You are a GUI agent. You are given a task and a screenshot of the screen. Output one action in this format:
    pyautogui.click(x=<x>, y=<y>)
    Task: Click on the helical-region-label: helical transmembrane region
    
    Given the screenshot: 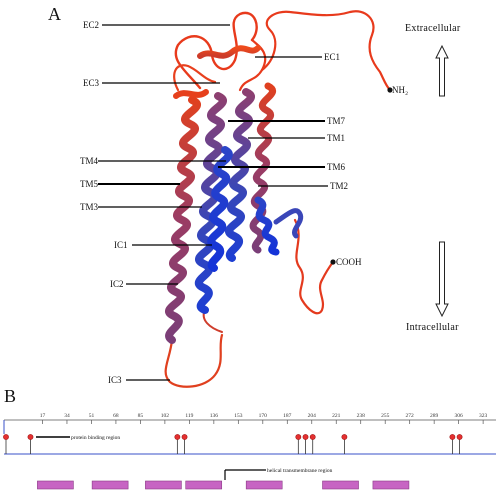 What is the action you would take?
    pyautogui.click(x=300, y=471)
    